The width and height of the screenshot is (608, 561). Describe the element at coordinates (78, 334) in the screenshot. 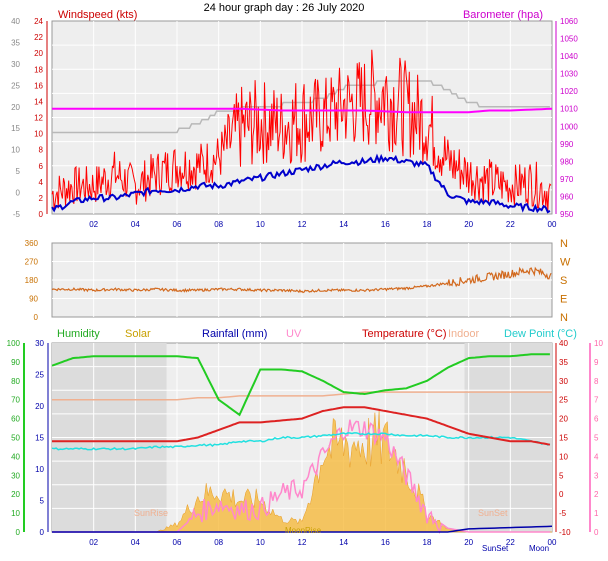

I see `humidity-label: Humidity` at that location.